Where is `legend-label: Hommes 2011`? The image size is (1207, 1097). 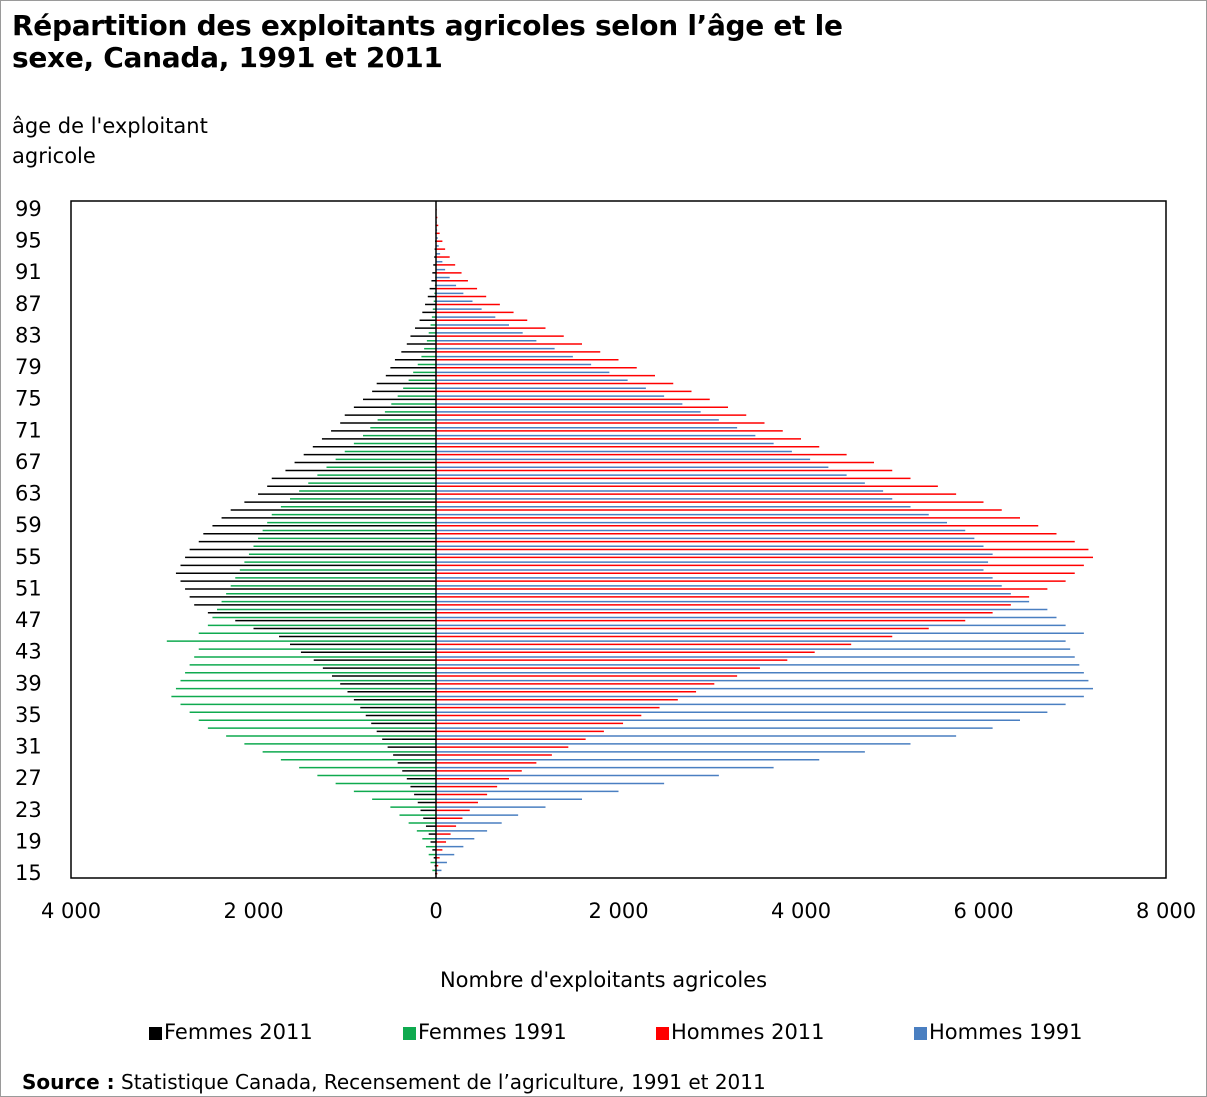
legend-label: Hommes 2011 is located at coordinates (748, 1032).